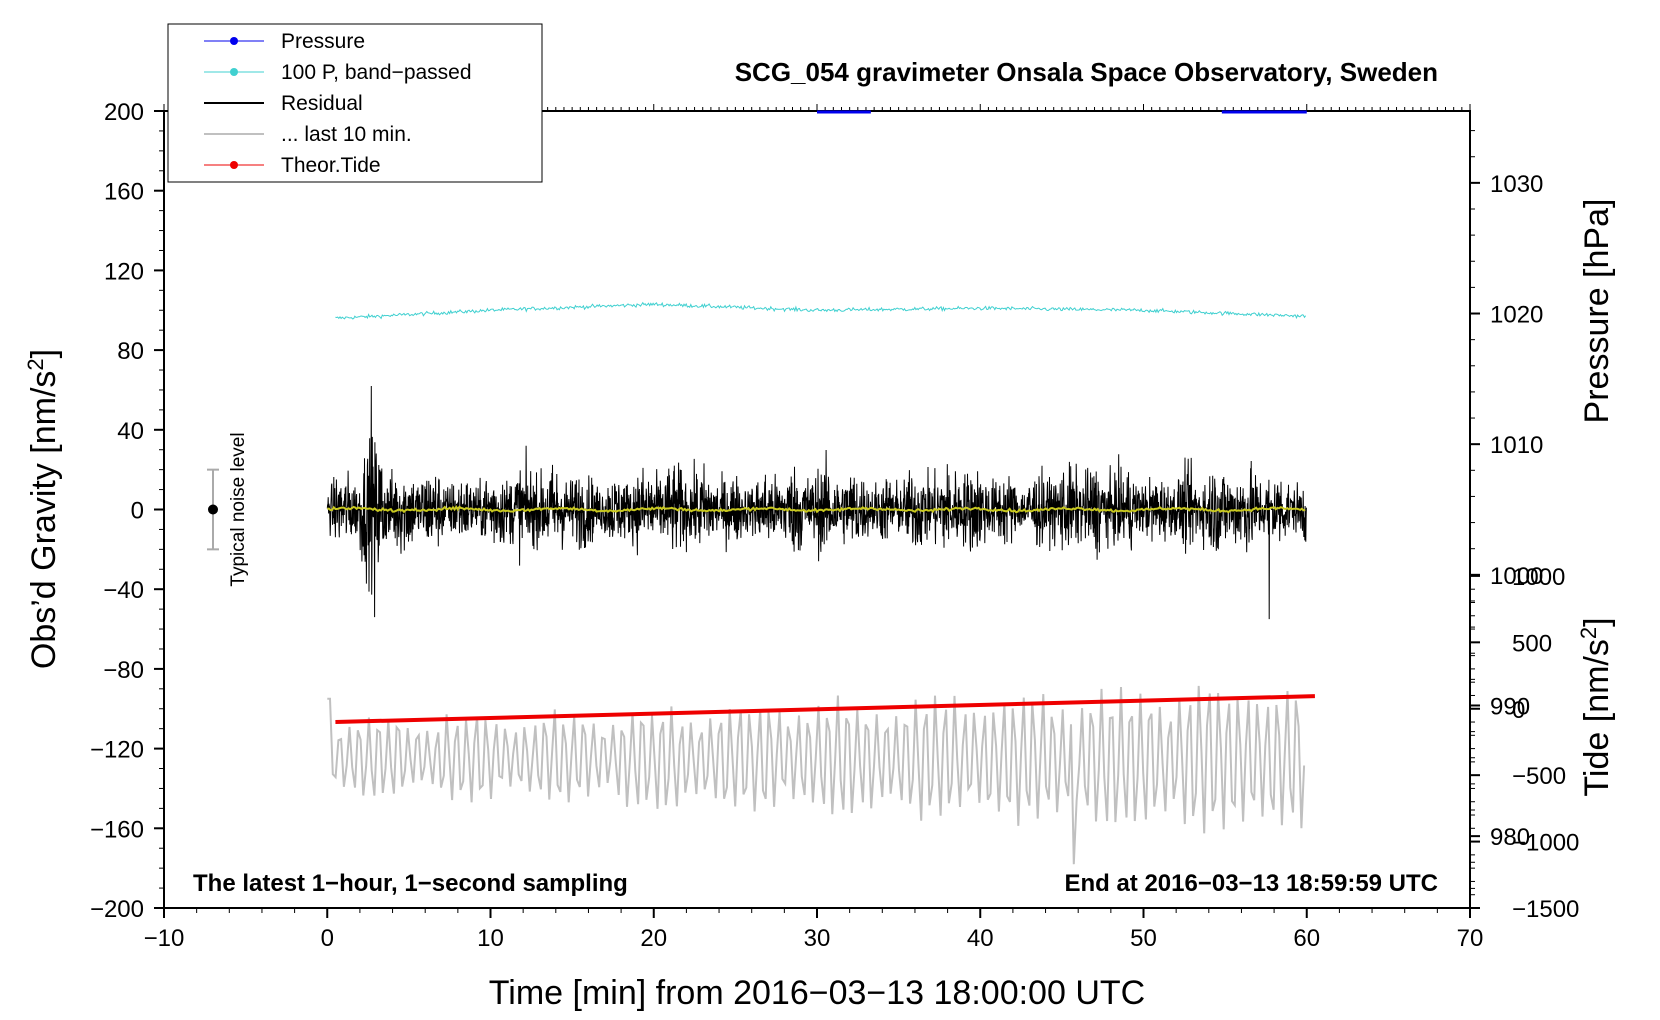 This screenshot has width=1660, height=1020. What do you see at coordinates (1470, 938) in the screenshot?
I see `x-tick-label-8: 70` at bounding box center [1470, 938].